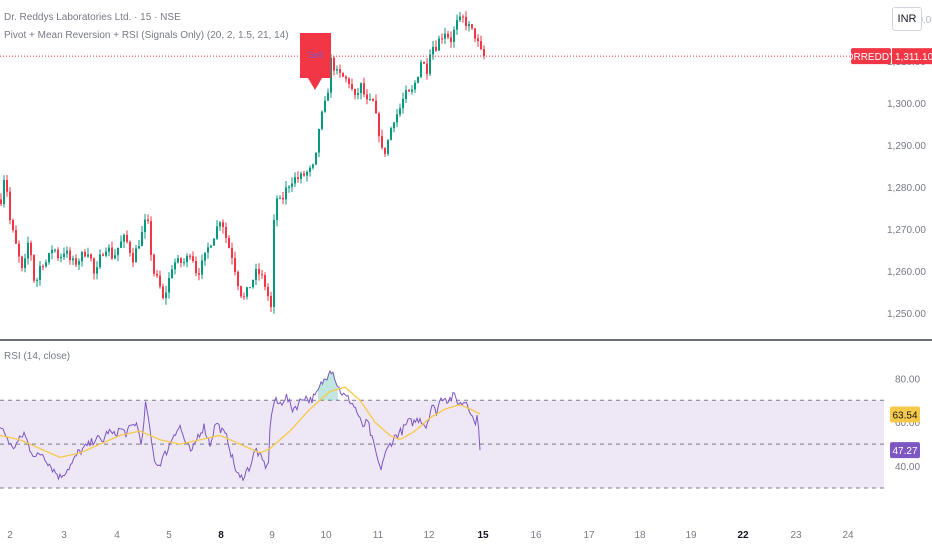 This screenshot has height=550, width=932. I want to click on time-label: 2, so click(10, 535).